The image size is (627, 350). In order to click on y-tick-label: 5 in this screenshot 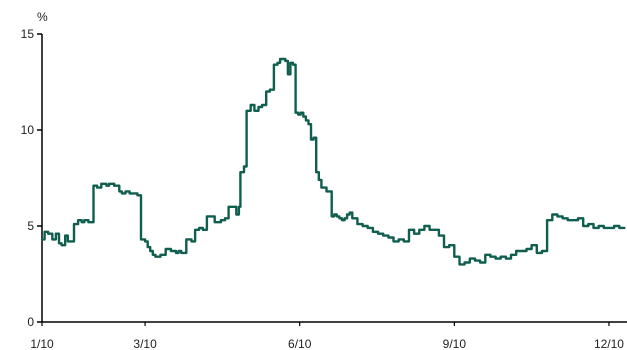, I will do `click(30, 226)`.